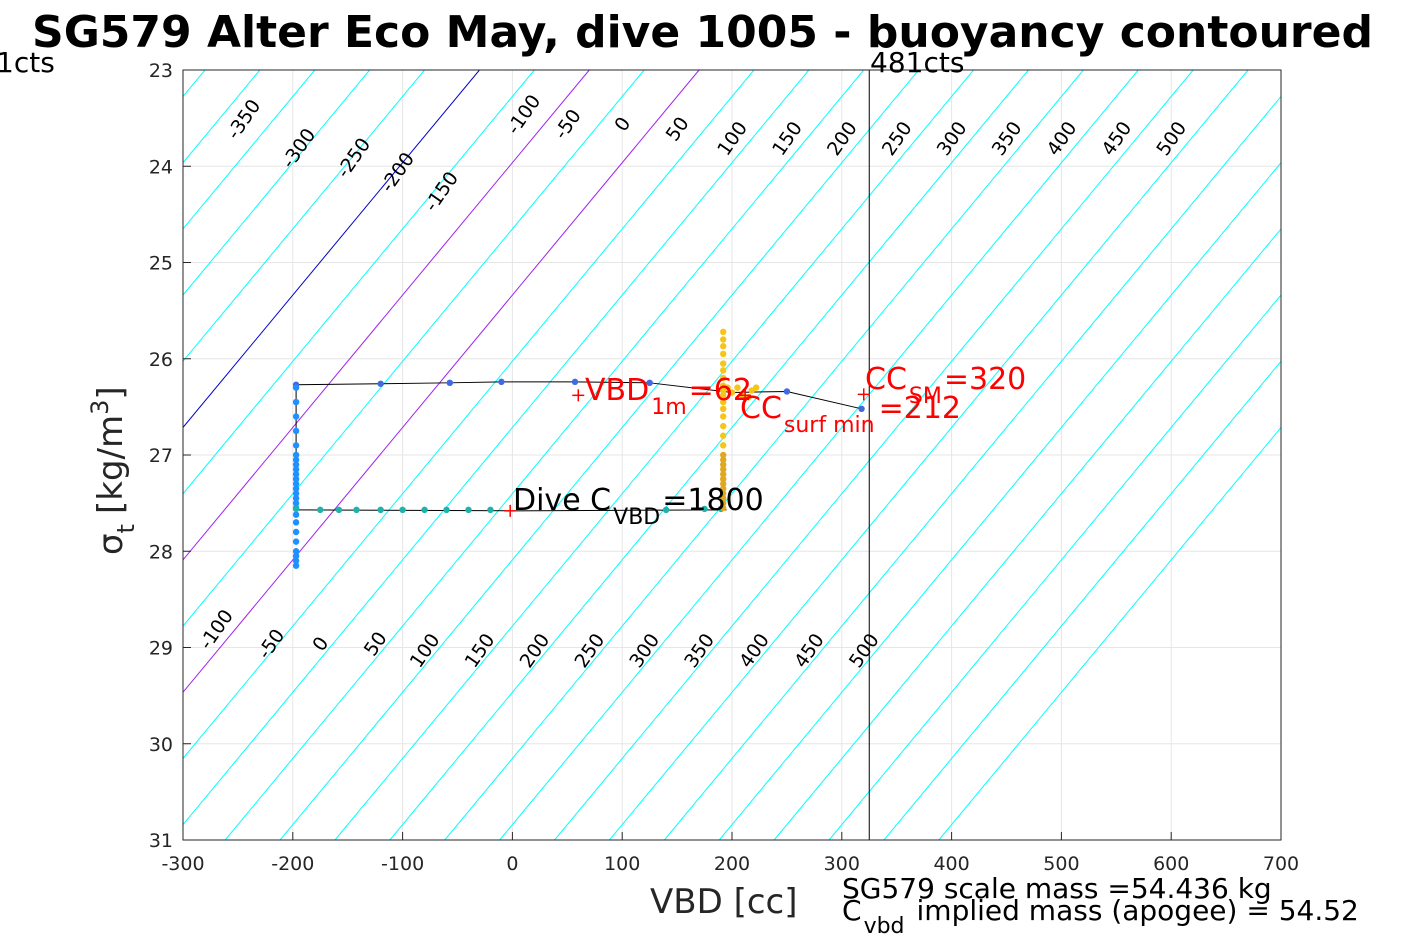 The height and width of the screenshot is (945, 1417). I want to click on x-tick-label: -300, so click(182, 864).